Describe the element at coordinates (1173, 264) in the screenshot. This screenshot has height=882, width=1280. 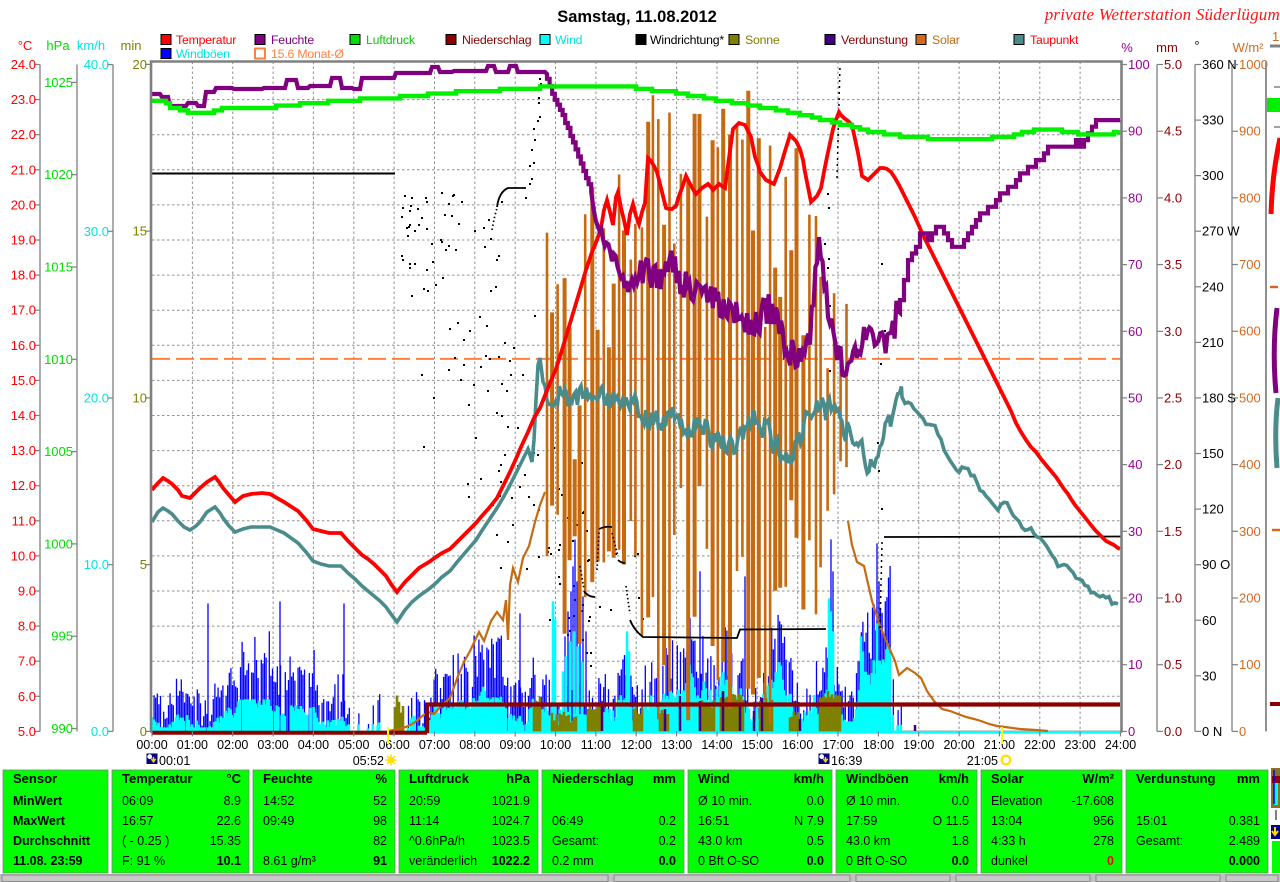
I see `svg-text: 3.5` at that location.